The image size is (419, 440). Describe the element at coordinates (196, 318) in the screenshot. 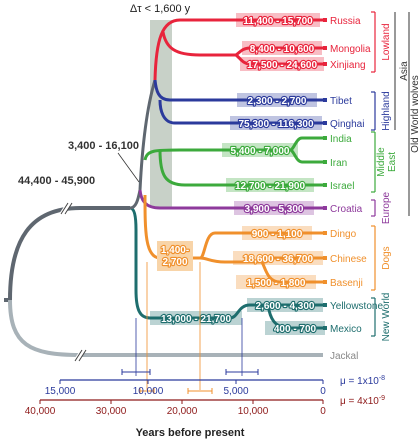

I see `range-label-nw: 13,000 - 21,700` at that location.